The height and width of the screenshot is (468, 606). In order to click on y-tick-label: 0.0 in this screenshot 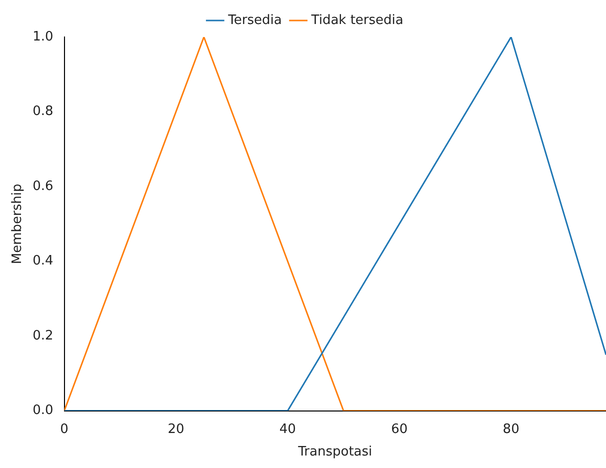, I will do `click(43, 410)`.